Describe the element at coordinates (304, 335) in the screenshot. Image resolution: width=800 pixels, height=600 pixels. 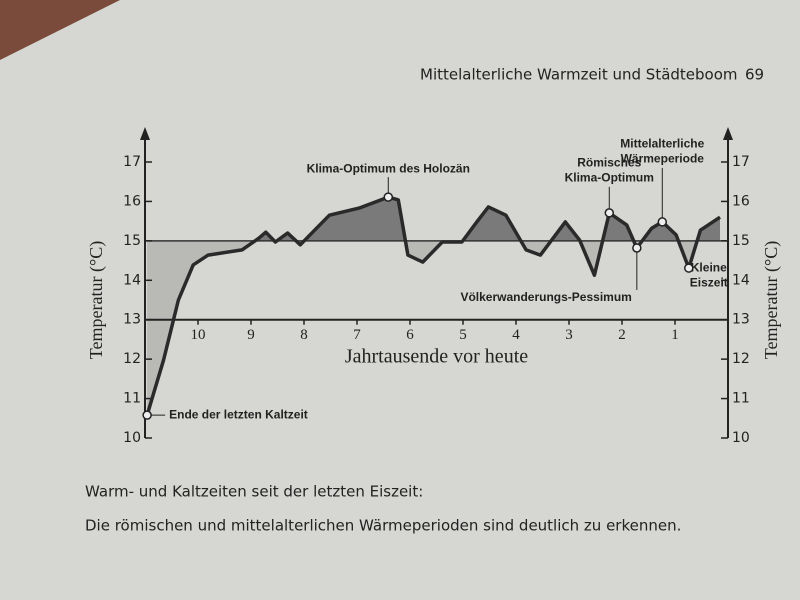
I see `x-tick-label: 8` at that location.